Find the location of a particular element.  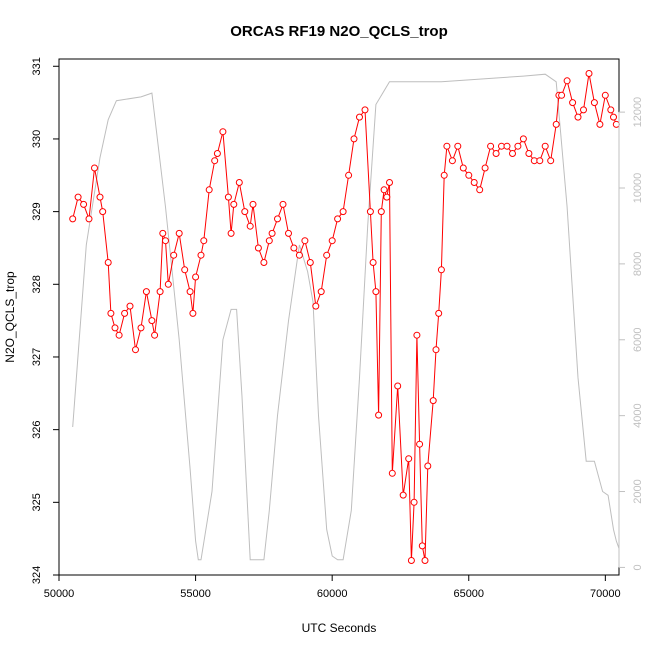

right-tick-label: 12000 is located at coordinates (638, 112).